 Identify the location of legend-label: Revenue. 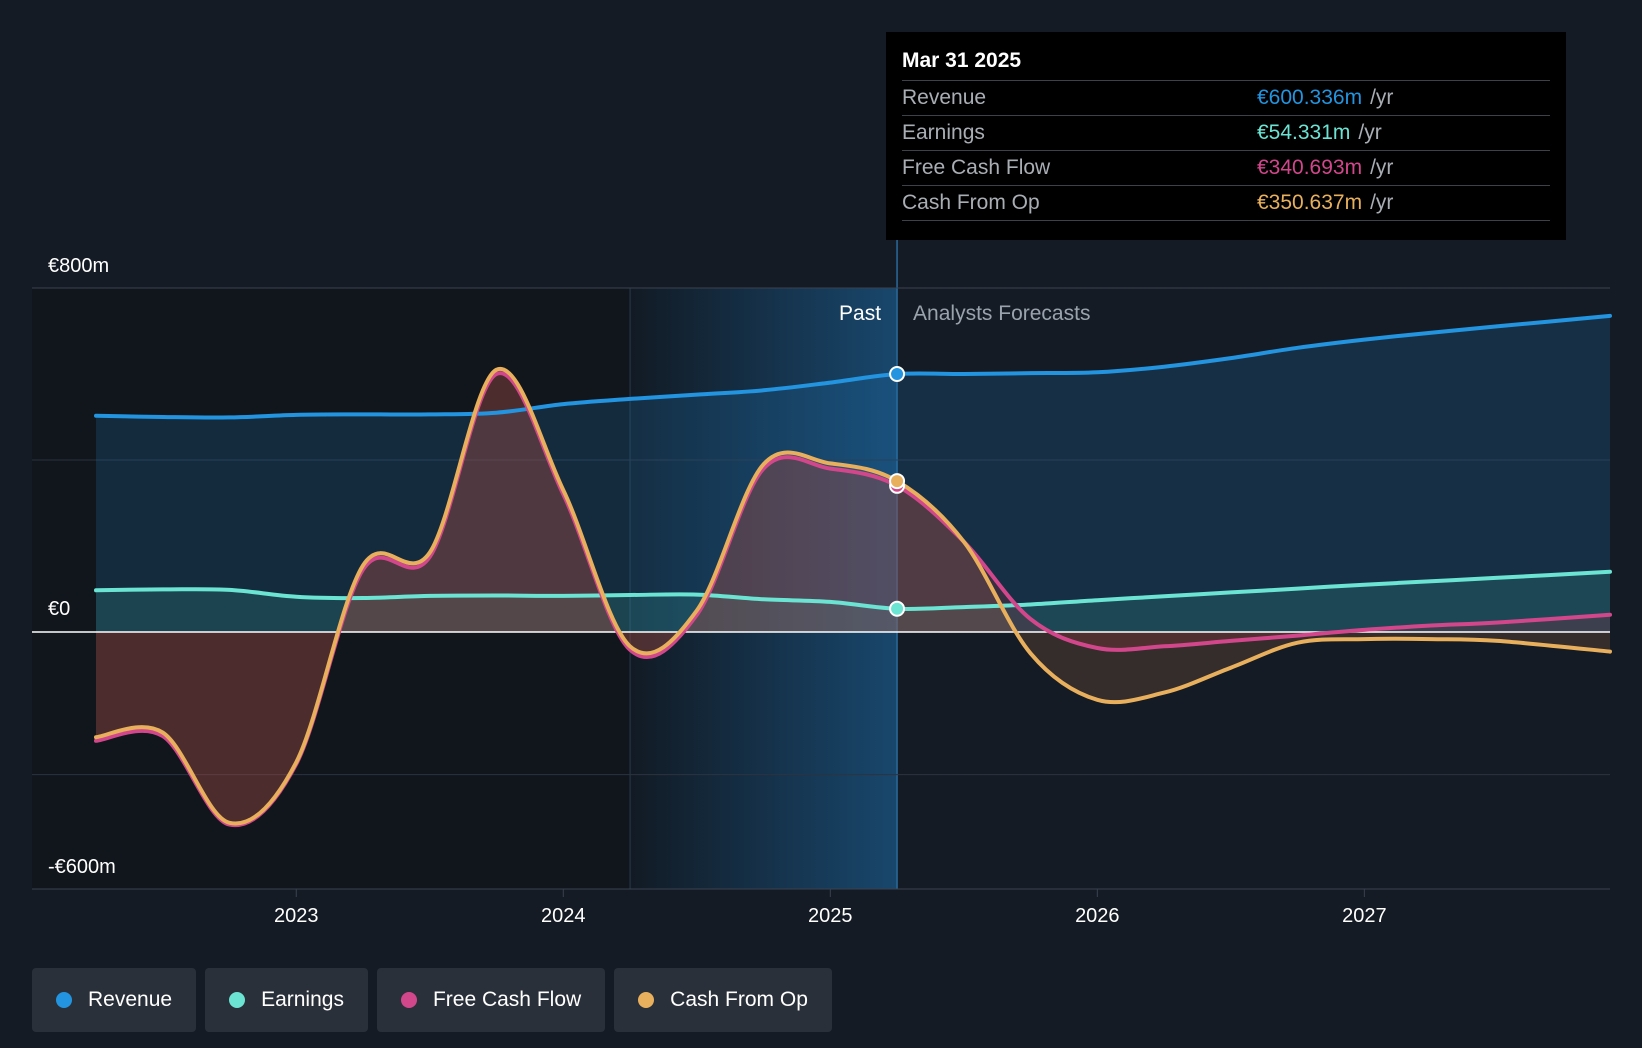
(130, 999).